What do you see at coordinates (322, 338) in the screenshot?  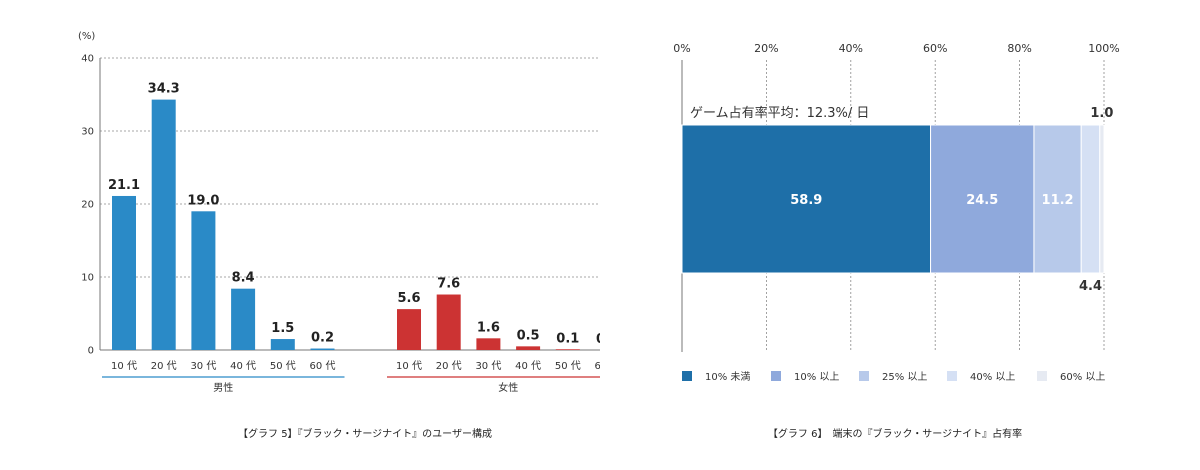 I see `data-label: 0.2` at bounding box center [322, 338].